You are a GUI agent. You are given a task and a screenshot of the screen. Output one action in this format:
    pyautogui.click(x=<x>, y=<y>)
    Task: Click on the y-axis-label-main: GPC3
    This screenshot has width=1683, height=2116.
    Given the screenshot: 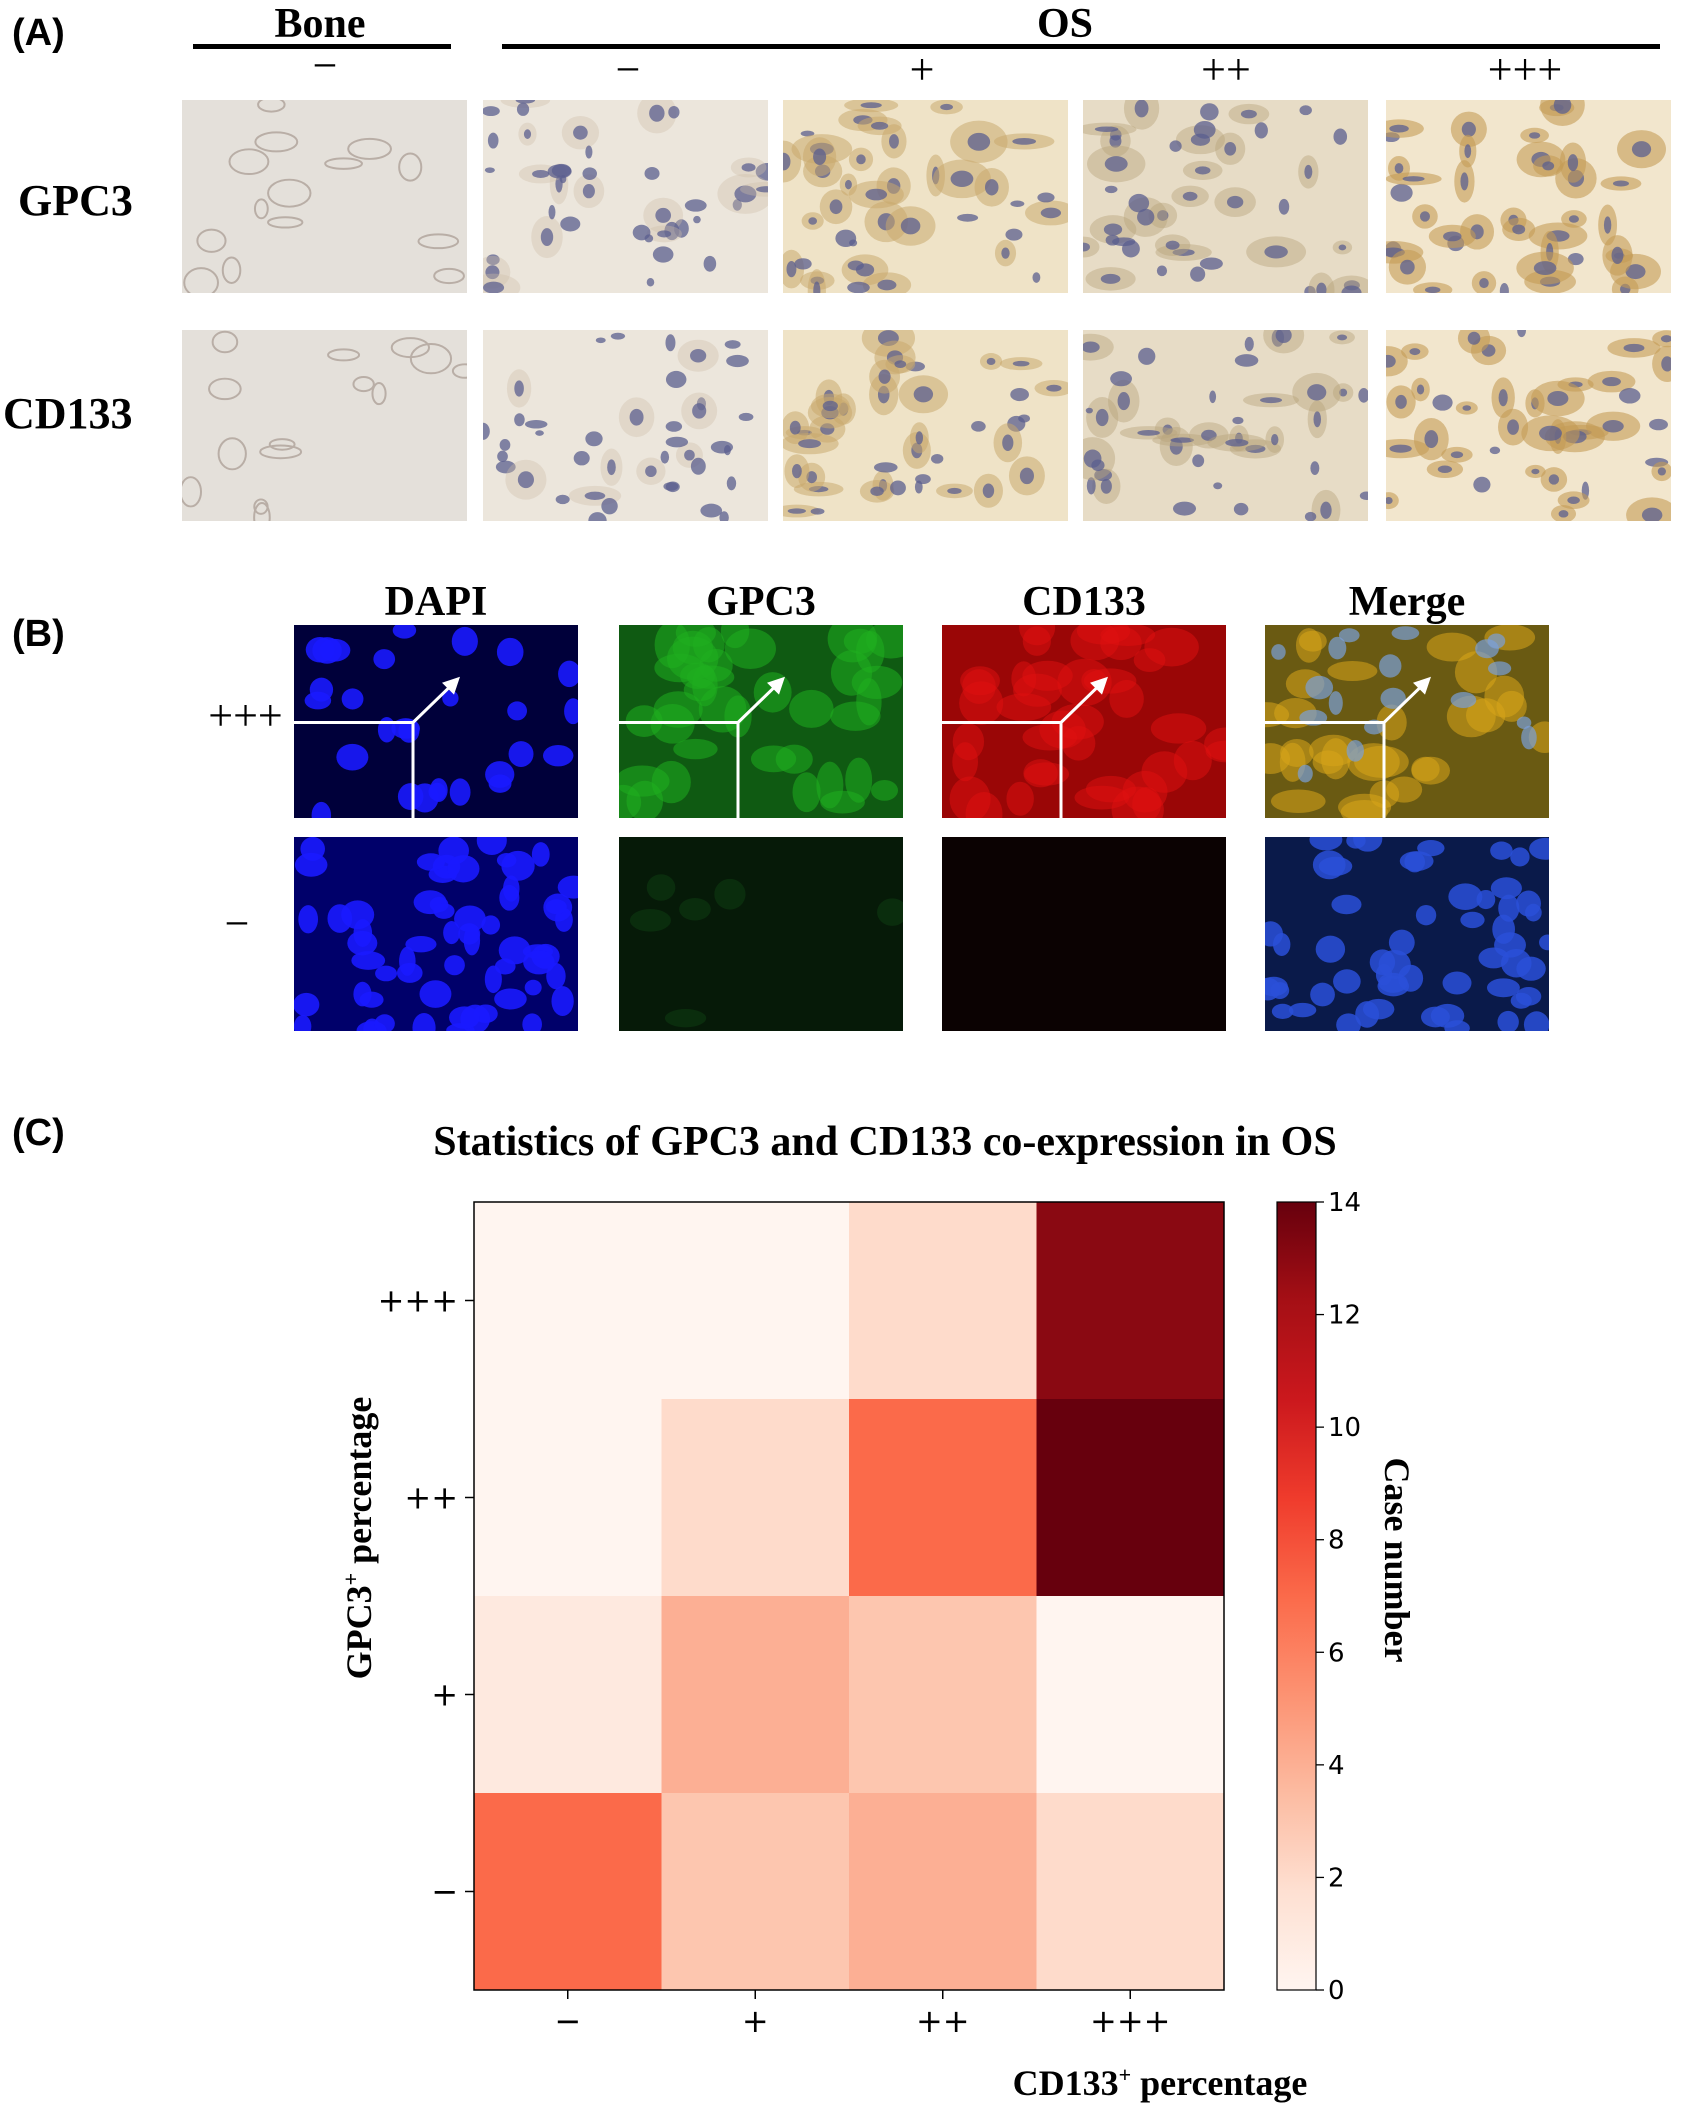 What is the action you would take?
    pyautogui.click(x=359, y=1632)
    